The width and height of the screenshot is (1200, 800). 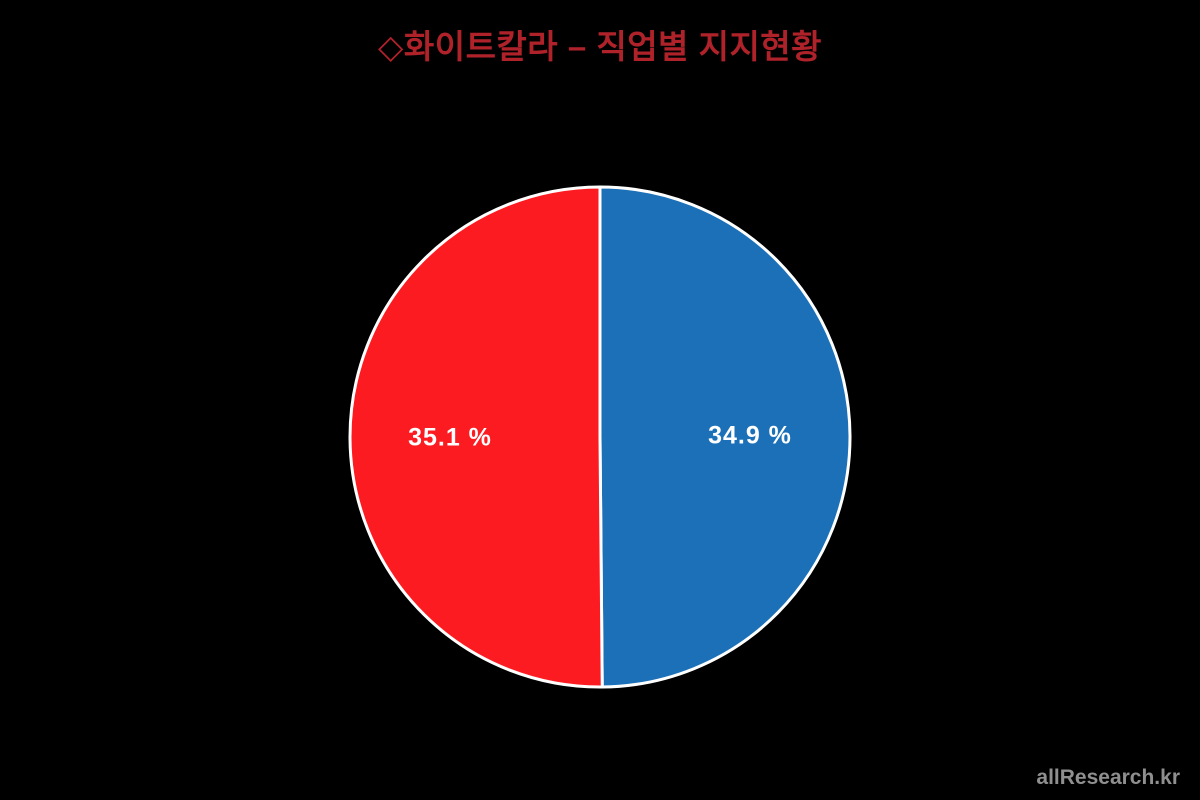 What do you see at coordinates (1108, 777) in the screenshot?
I see `watermark-allresearch: allResearch.kr` at bounding box center [1108, 777].